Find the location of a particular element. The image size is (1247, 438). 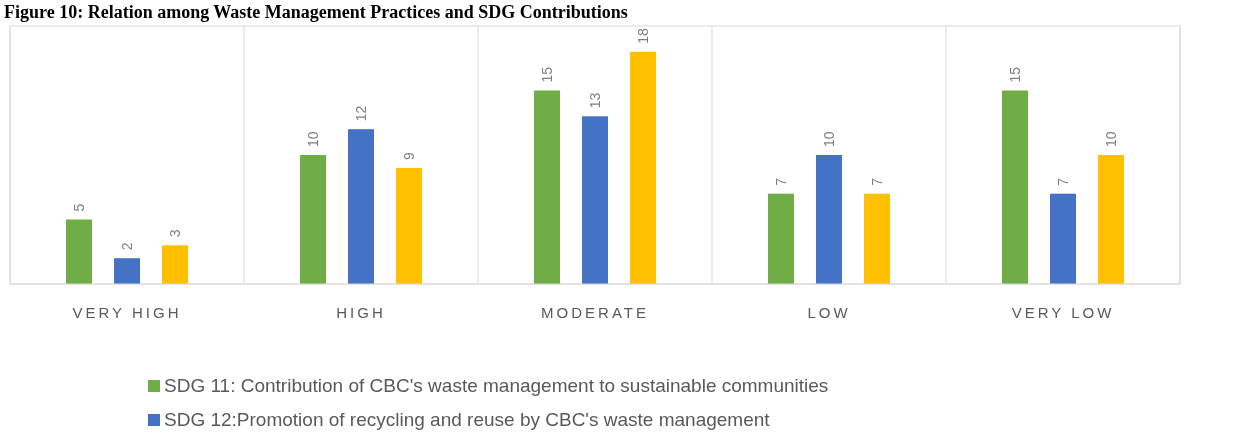

x-tick-label: HIGH is located at coordinates (361, 312).